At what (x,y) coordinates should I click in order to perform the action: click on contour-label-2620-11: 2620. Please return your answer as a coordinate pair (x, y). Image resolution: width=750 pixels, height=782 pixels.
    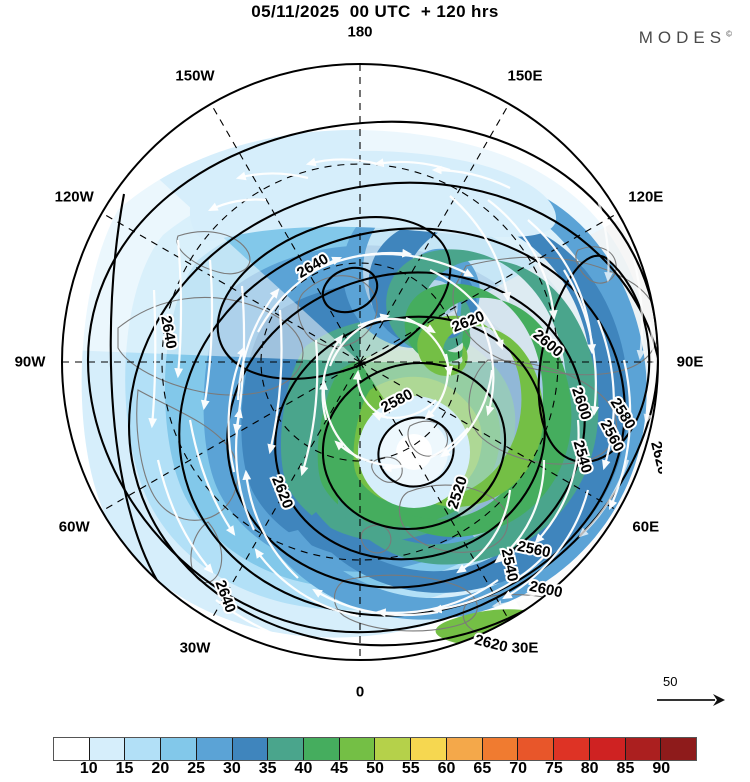
    Looking at the image, I should click on (654, 458).